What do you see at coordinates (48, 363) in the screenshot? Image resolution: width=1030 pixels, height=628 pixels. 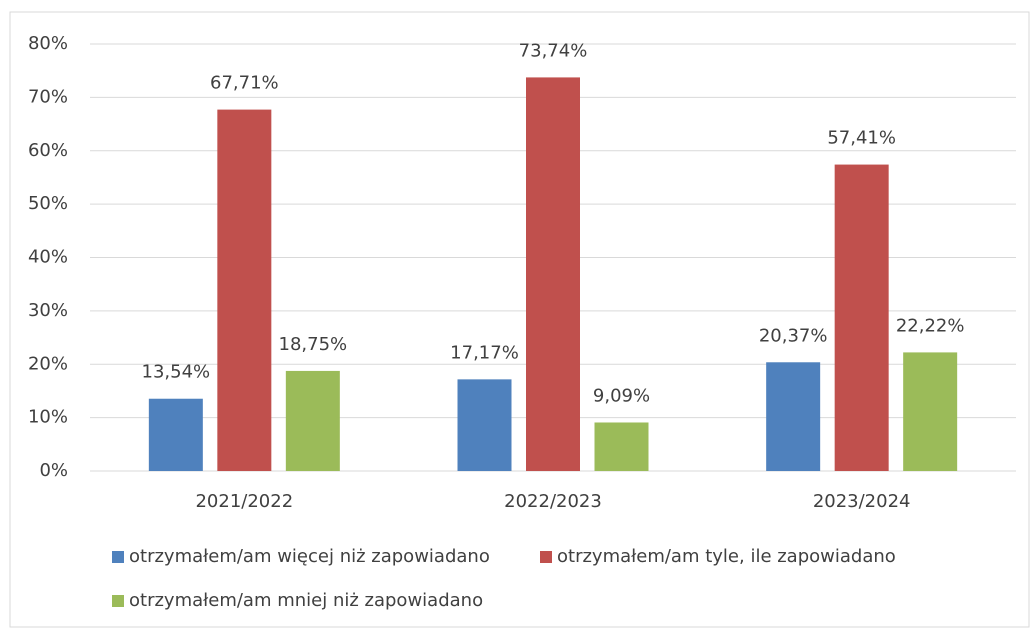 I see `y-tick-label: 20%` at bounding box center [48, 363].